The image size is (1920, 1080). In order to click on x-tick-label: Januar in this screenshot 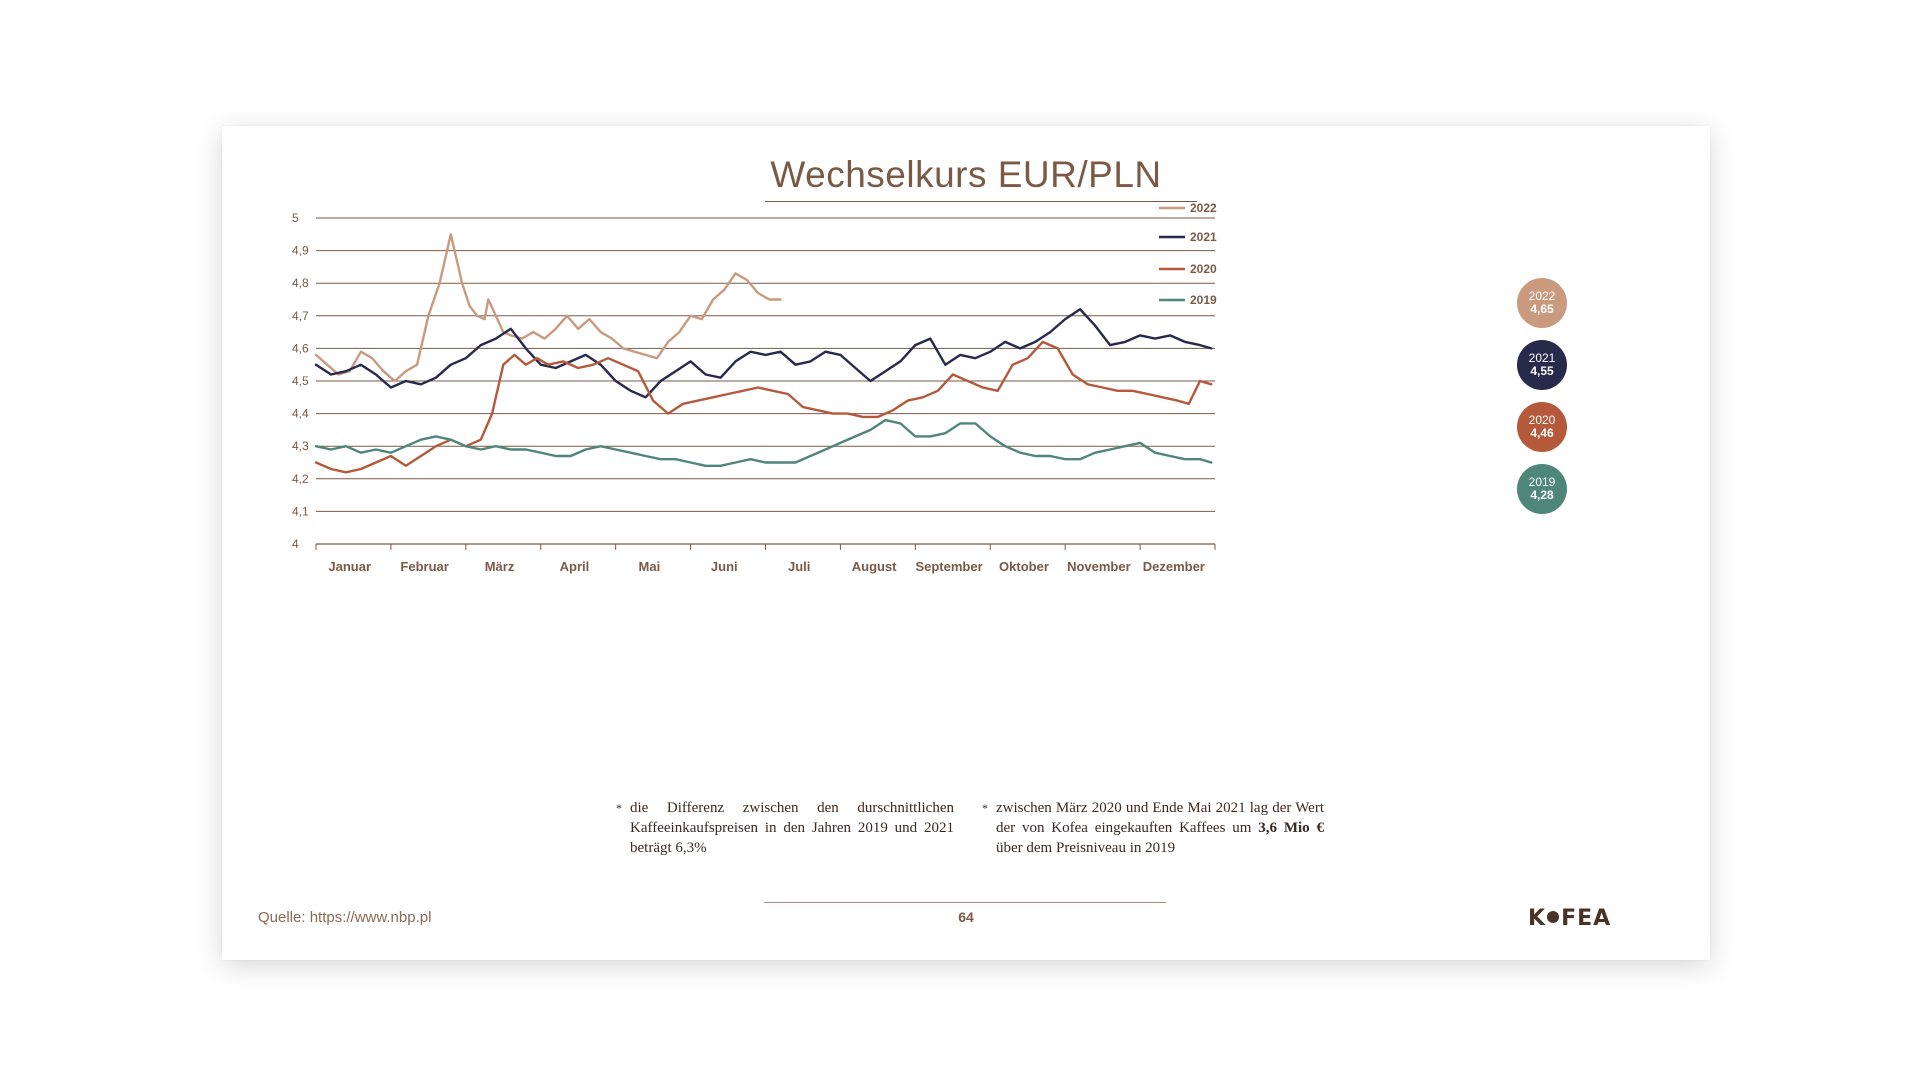, I will do `click(349, 566)`.